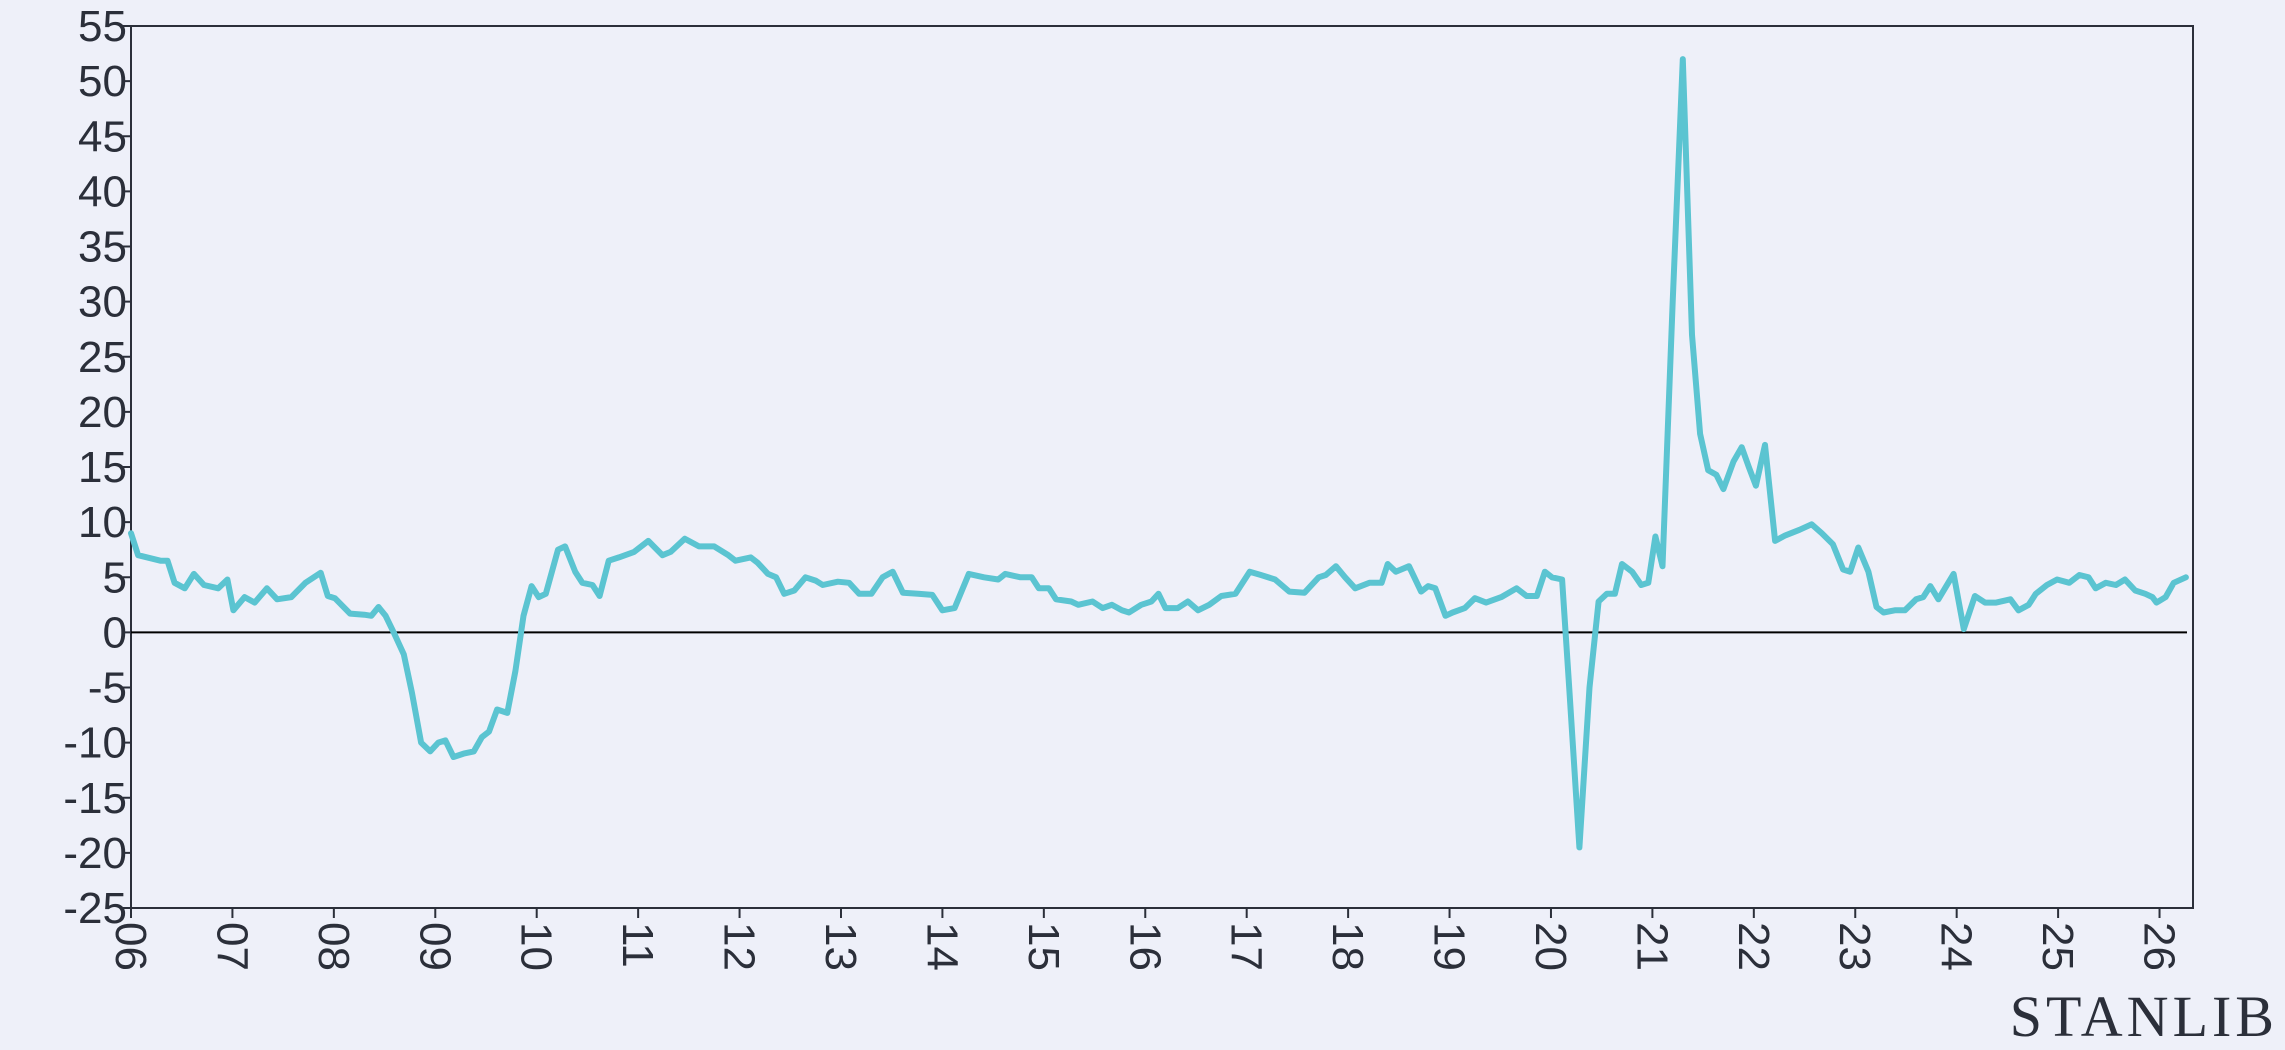  I want to click on y-tick-label: -10, so click(95, 743).